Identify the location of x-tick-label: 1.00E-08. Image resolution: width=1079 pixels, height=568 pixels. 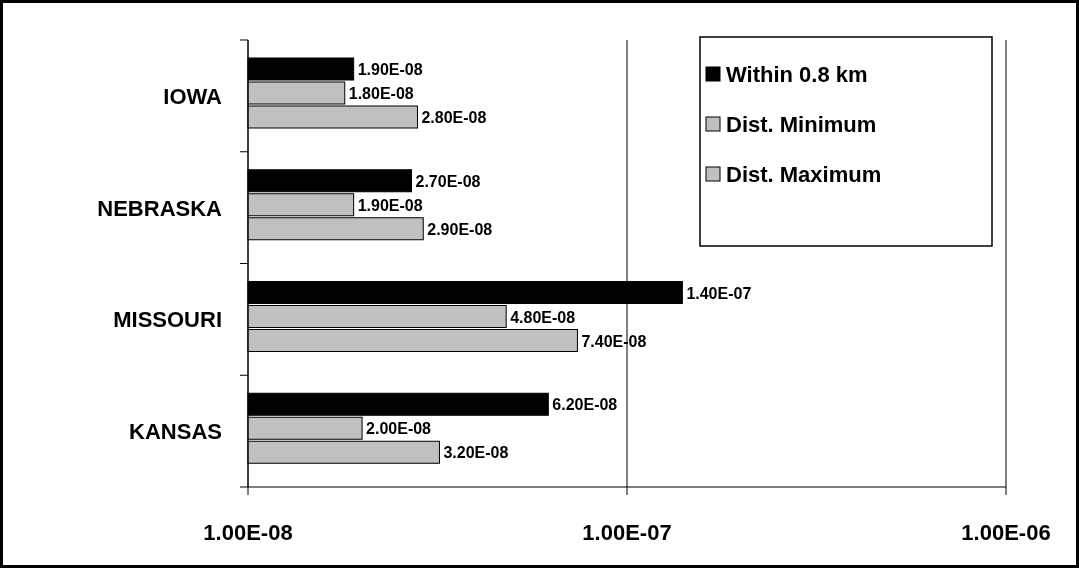
(248, 532).